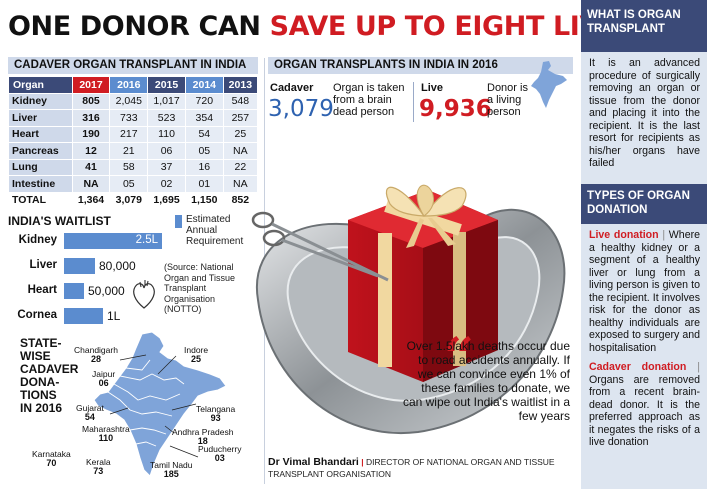  What do you see at coordinates (114, 316) in the screenshot?
I see `waitlist-value: 1L` at bounding box center [114, 316].